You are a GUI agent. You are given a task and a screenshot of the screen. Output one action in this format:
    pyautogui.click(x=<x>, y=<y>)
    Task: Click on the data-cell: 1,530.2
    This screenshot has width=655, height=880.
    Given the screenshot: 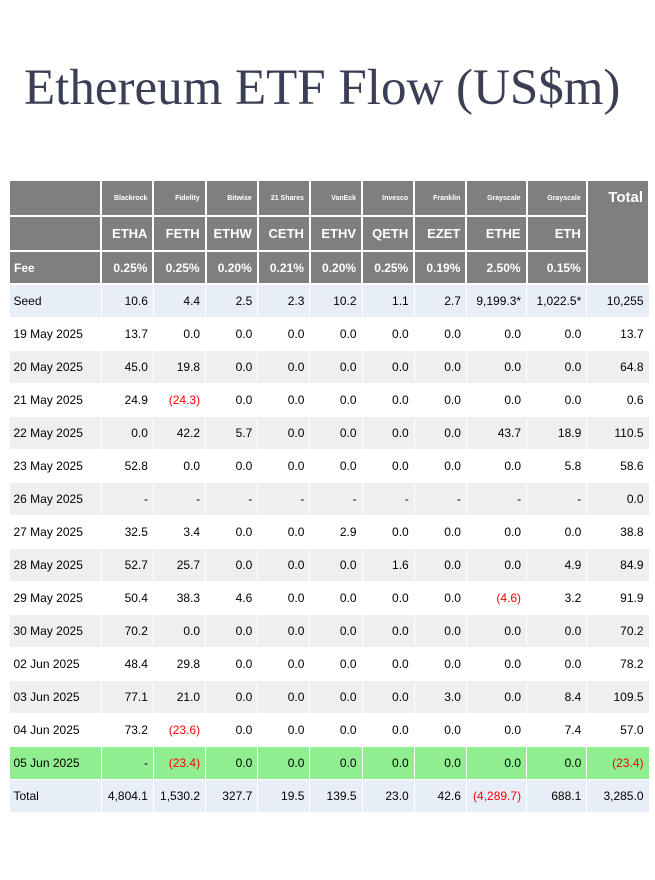 What is the action you would take?
    pyautogui.click(x=179, y=795)
    